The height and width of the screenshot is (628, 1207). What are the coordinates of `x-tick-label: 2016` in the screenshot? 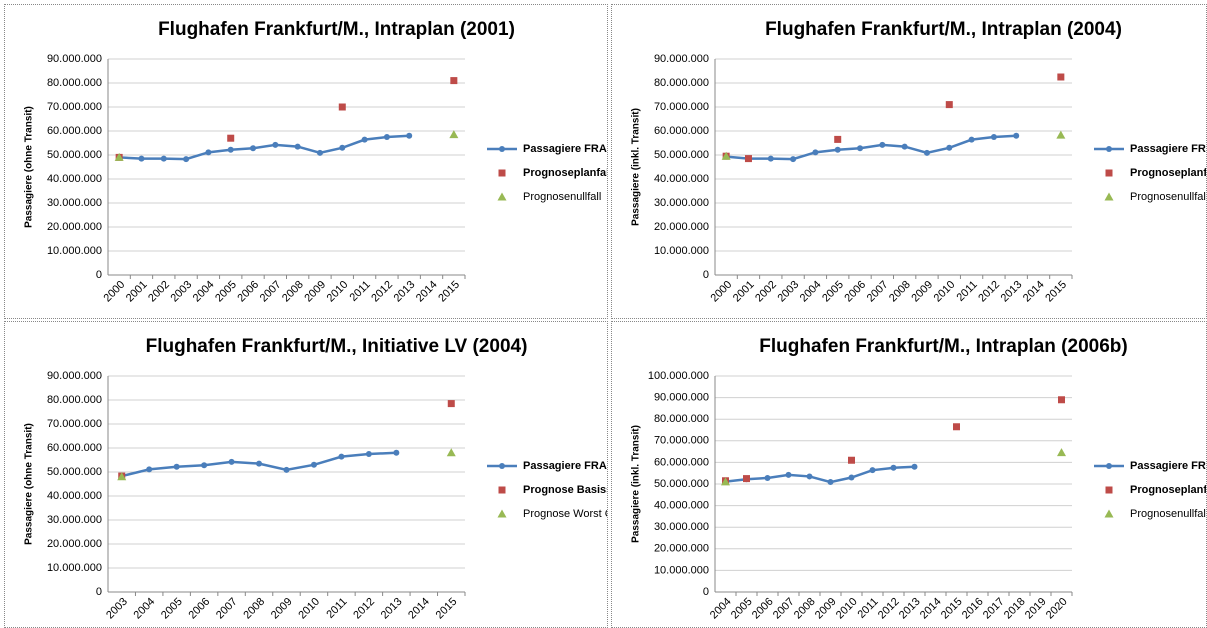 It's located at (973, 609).